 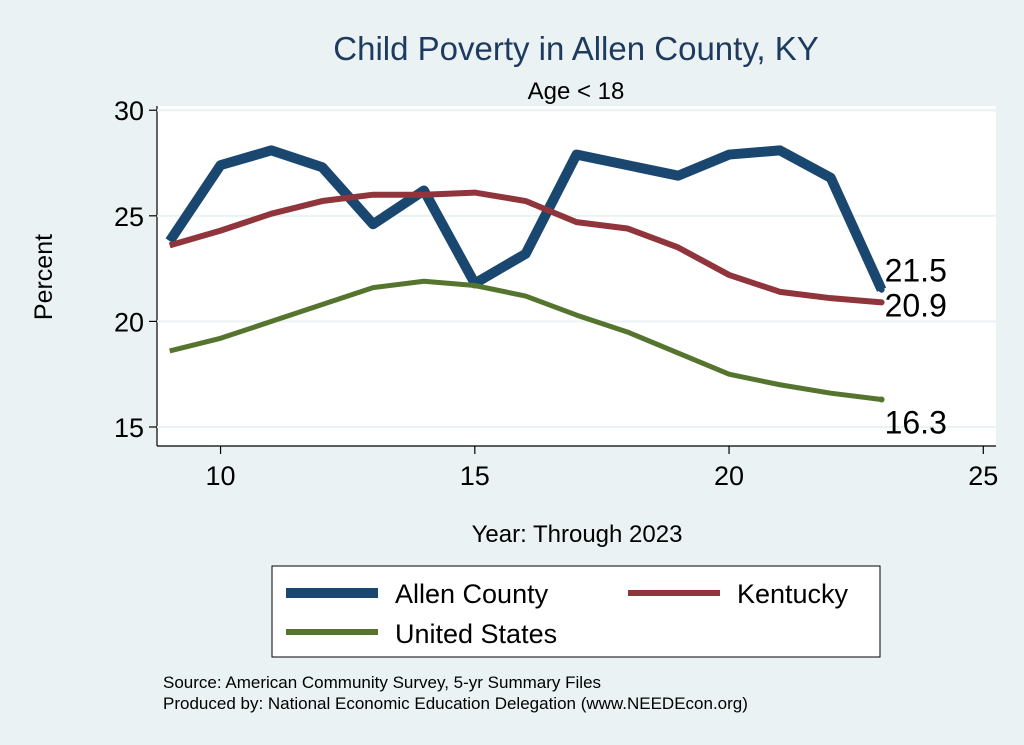 I want to click on y-tick-label: 15, so click(x=129, y=428).